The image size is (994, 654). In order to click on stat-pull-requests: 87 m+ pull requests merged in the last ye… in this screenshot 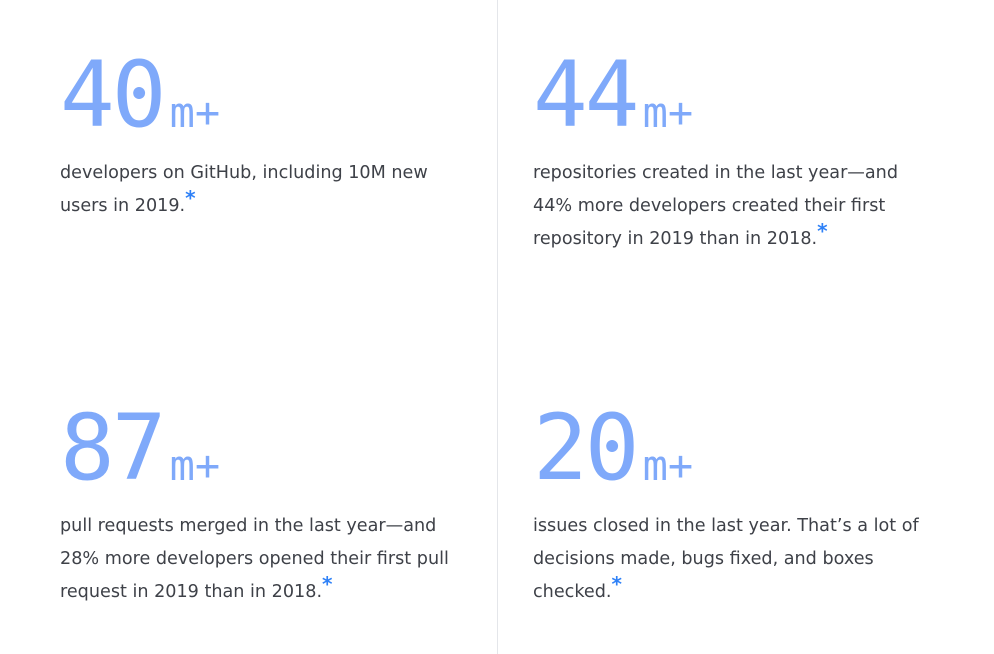, I will do `click(270, 514)`.